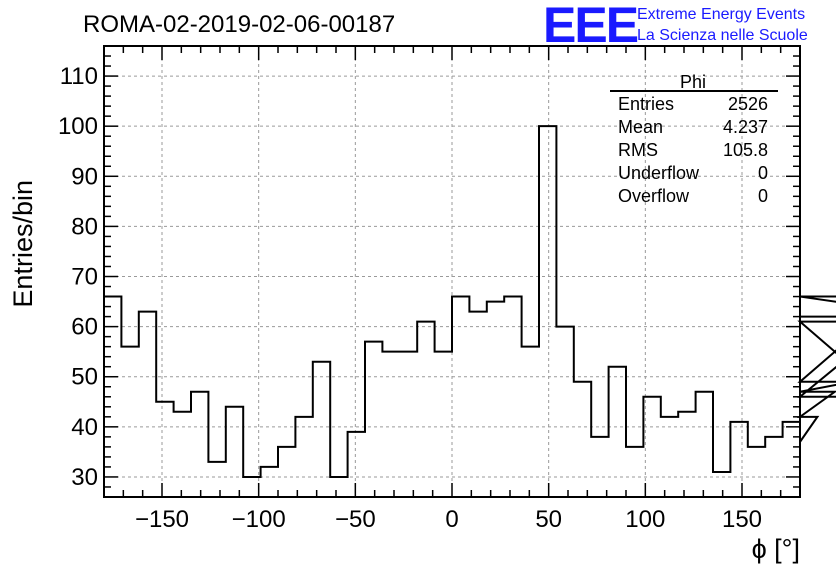 This screenshot has height=572, width=836. I want to click on stats-label-underflow: Underflow, so click(659, 173).